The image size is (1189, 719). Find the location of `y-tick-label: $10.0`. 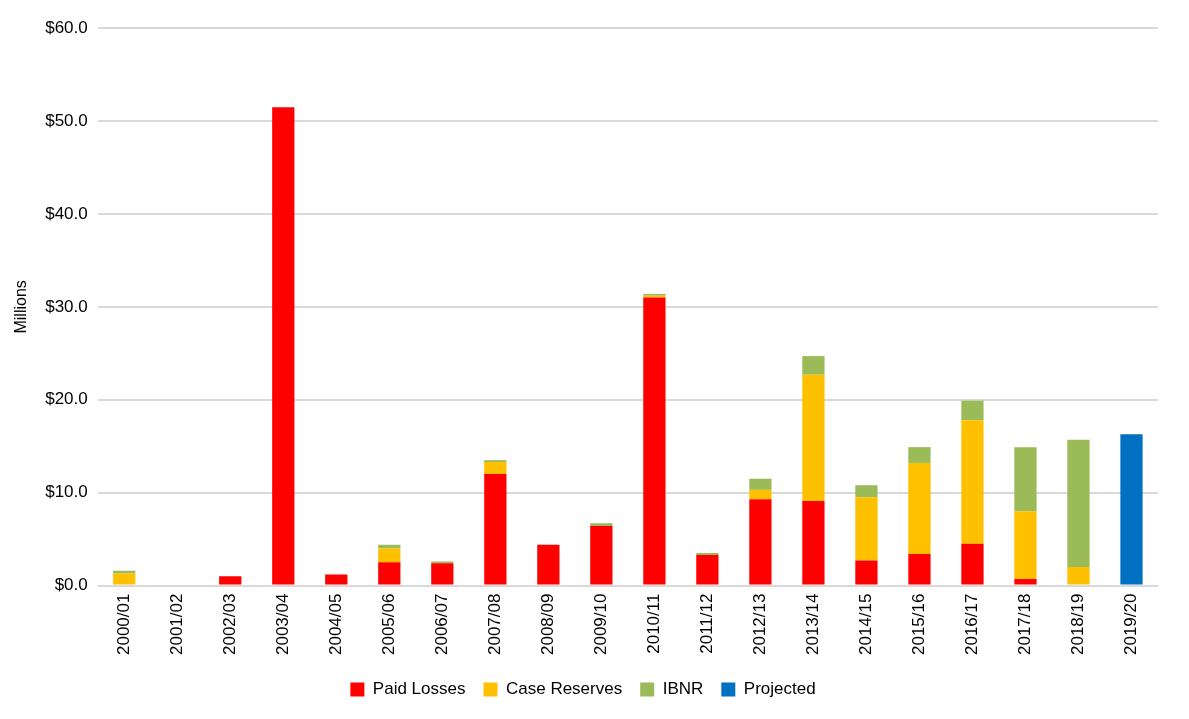

y-tick-label: $10.0 is located at coordinates (66, 492).